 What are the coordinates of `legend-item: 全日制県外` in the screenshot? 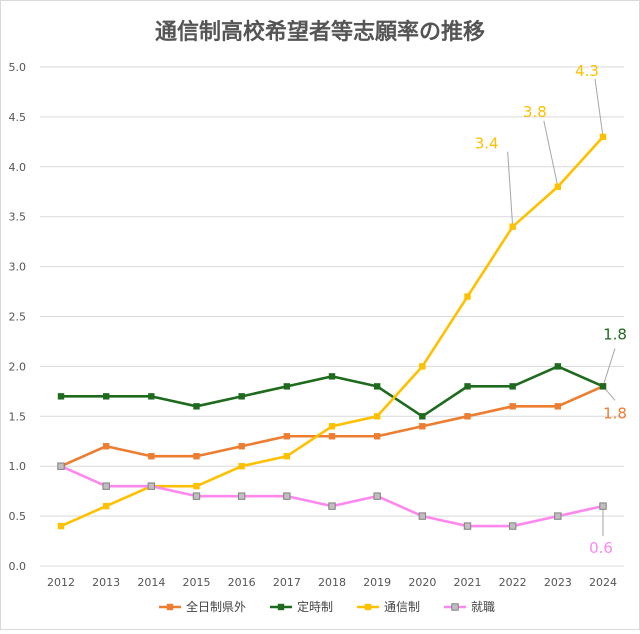 It's located at (202, 606).